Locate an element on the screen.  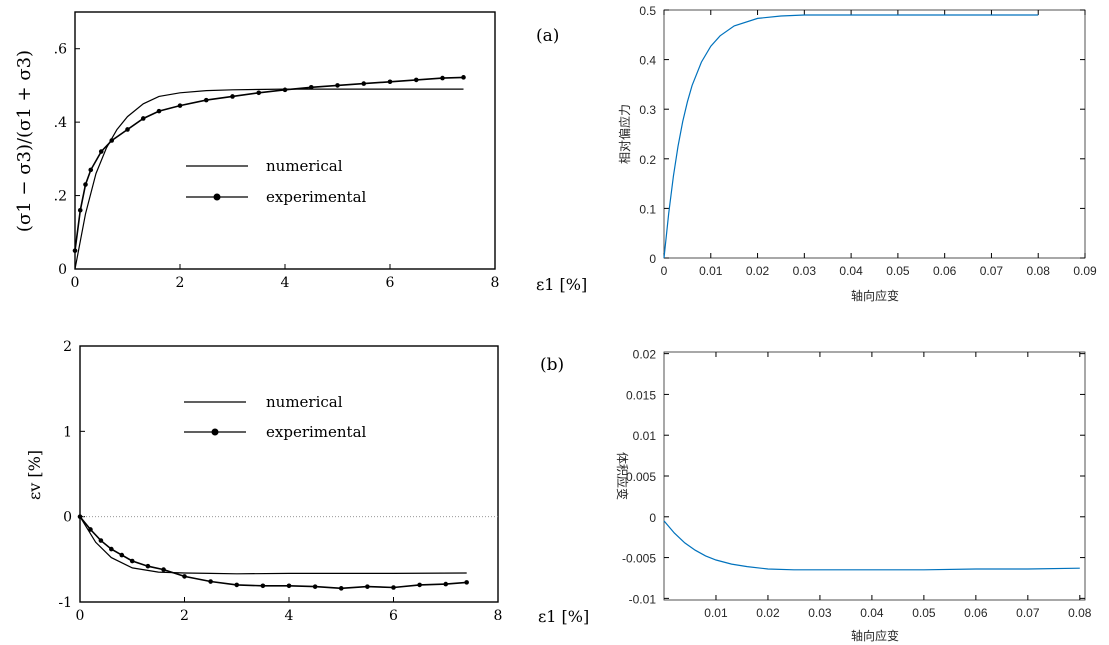
panel-label-a: (a) is located at coordinates (547, 36).